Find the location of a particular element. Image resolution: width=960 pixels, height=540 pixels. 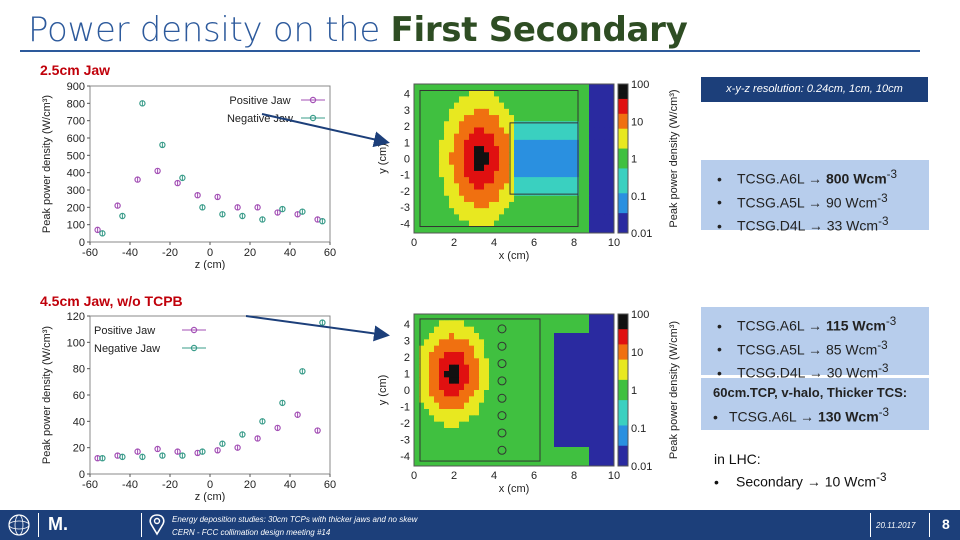

colorbar-tick-label: 10 is located at coordinates (637, 353).